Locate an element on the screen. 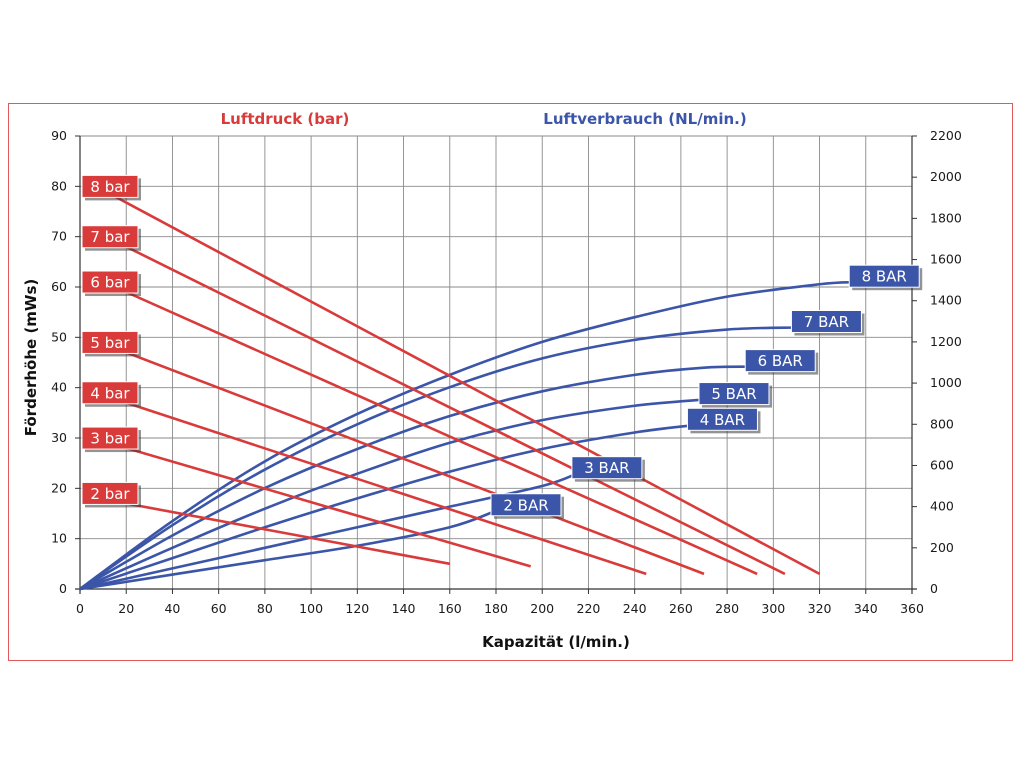  x-tick-label: 60 is located at coordinates (219, 608).